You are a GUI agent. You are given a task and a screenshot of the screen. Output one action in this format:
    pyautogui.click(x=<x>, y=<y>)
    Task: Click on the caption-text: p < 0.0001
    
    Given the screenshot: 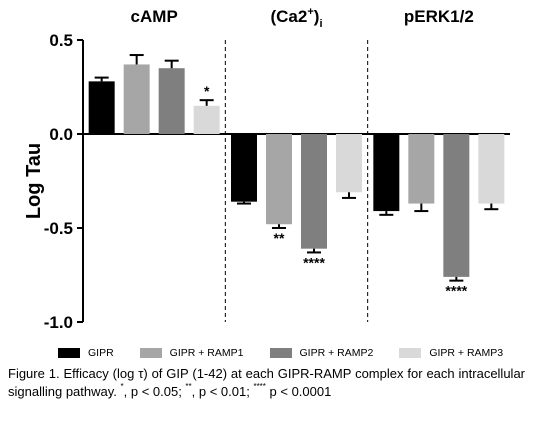 What is the action you would take?
    pyautogui.click(x=298, y=391)
    